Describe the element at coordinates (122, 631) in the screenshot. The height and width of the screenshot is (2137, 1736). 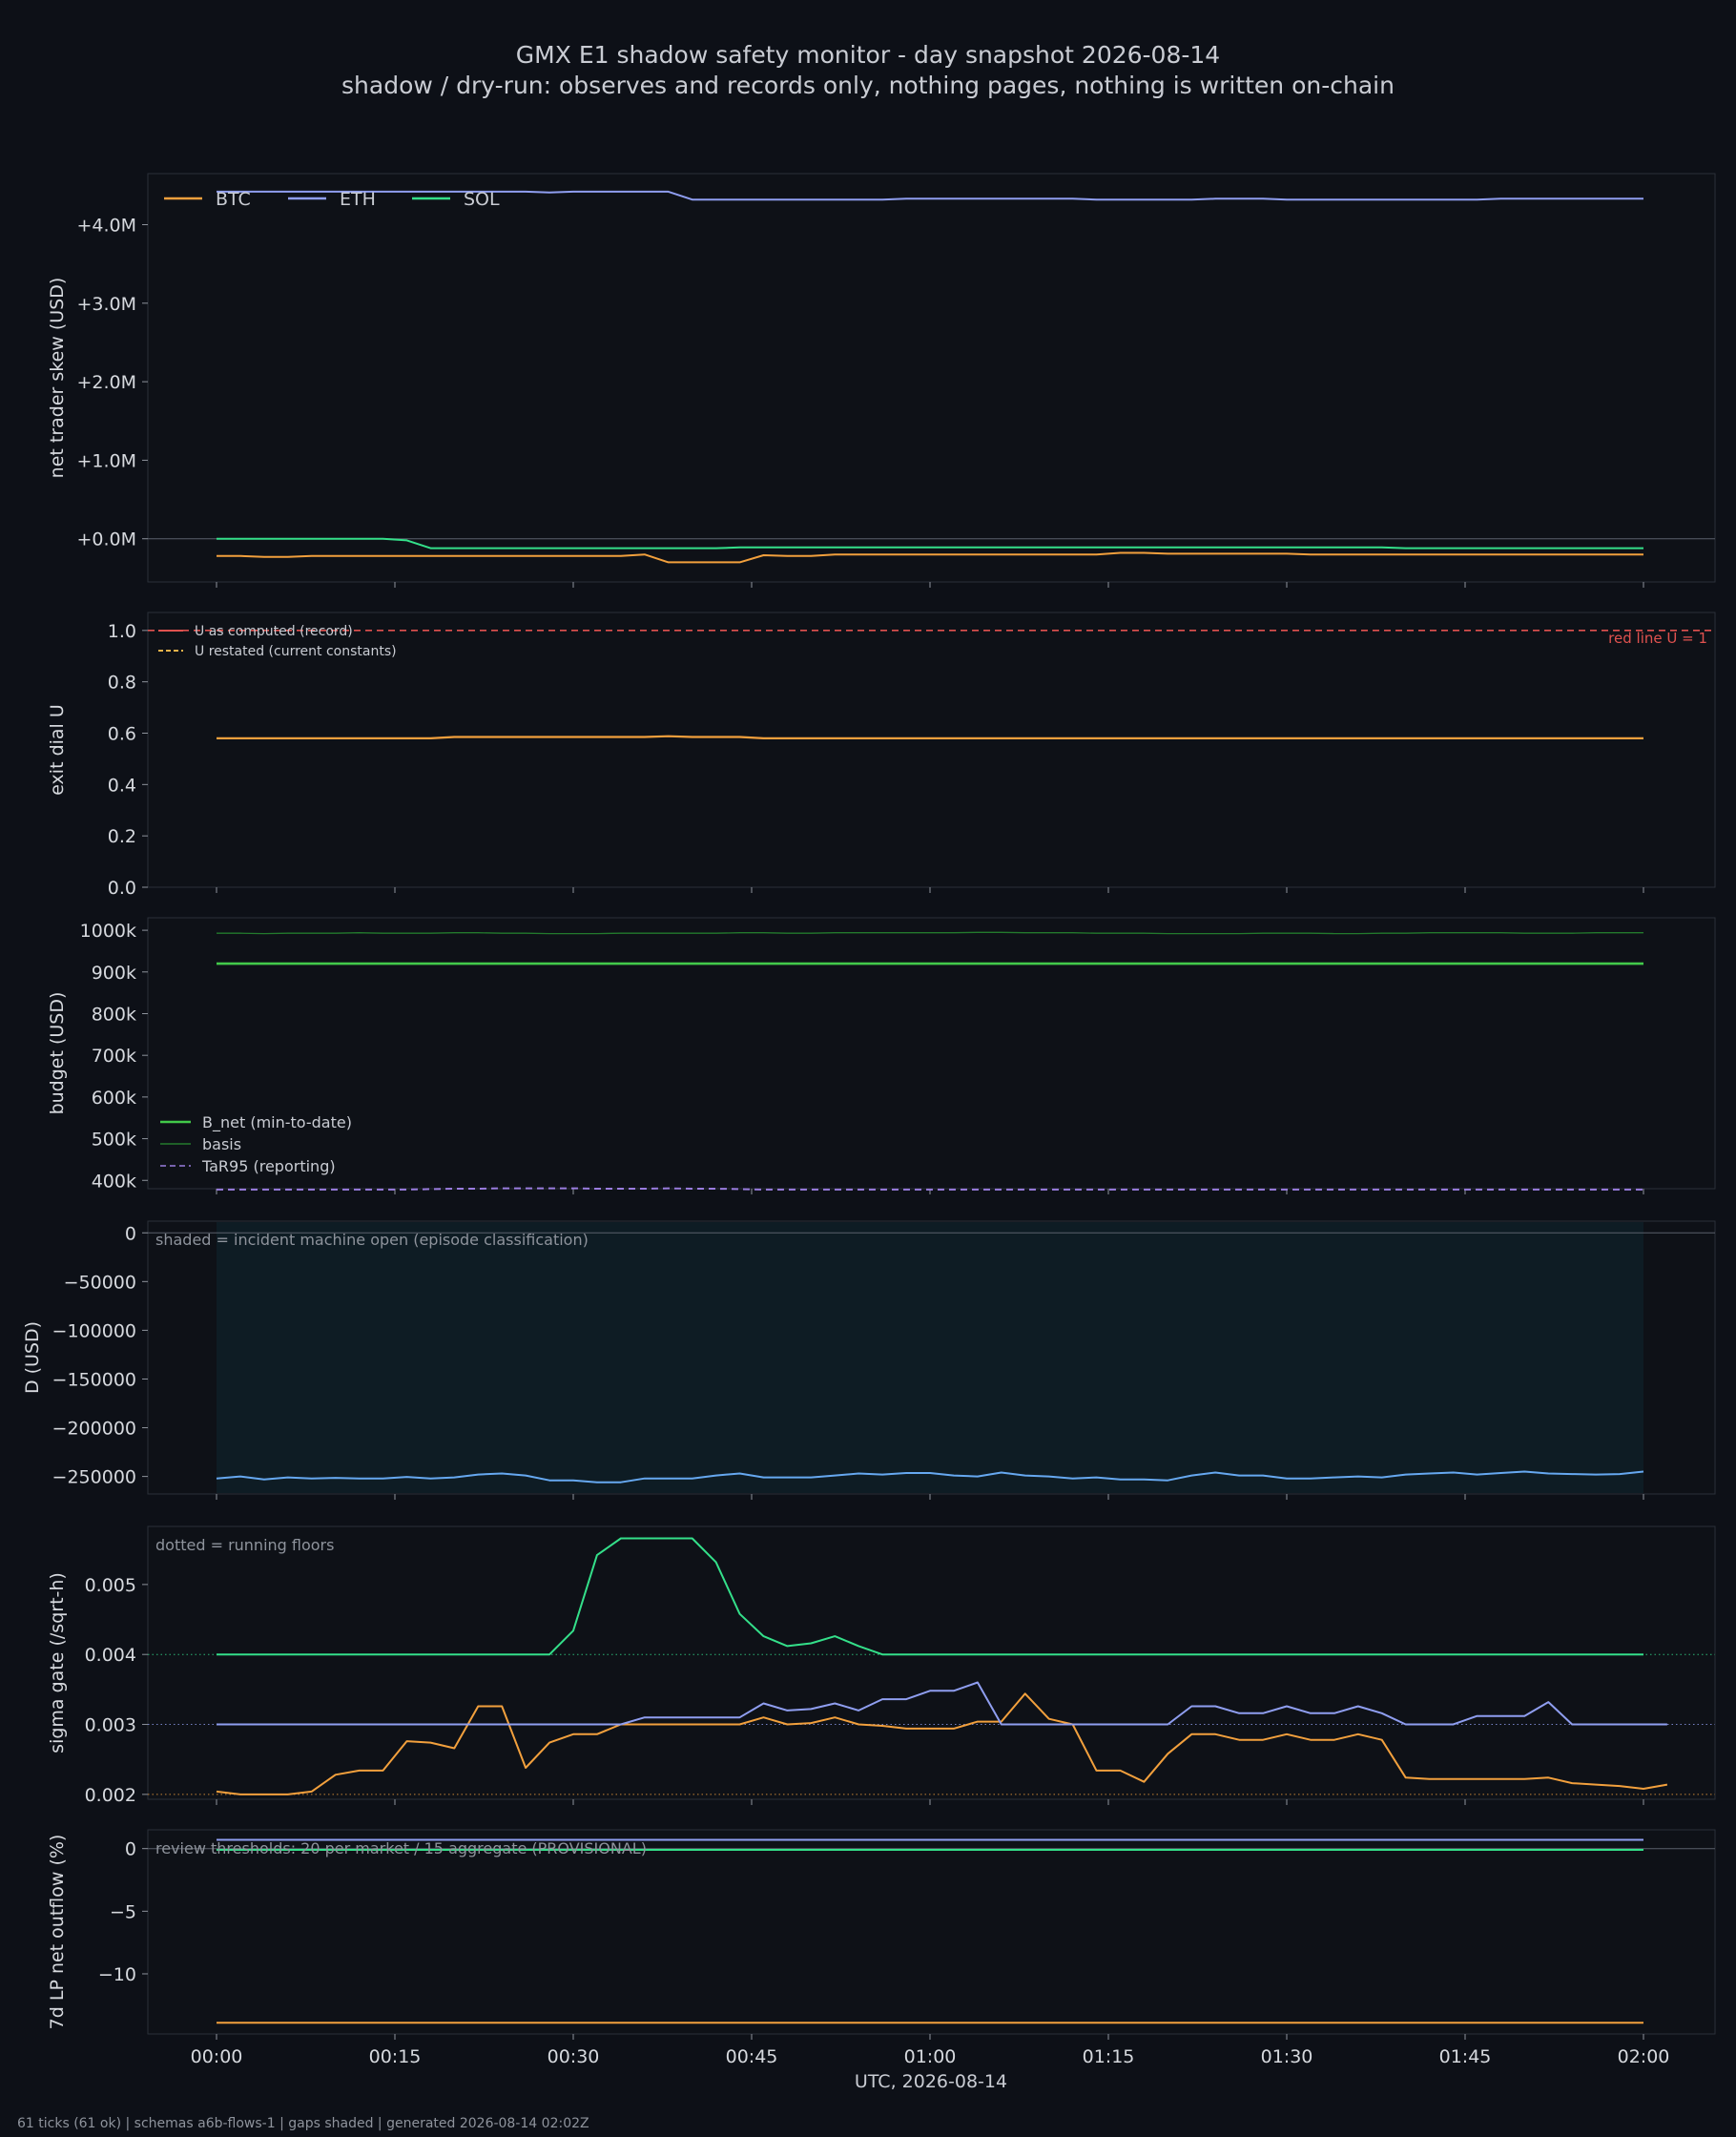
I see `y-tick-label: 1.0` at that location.